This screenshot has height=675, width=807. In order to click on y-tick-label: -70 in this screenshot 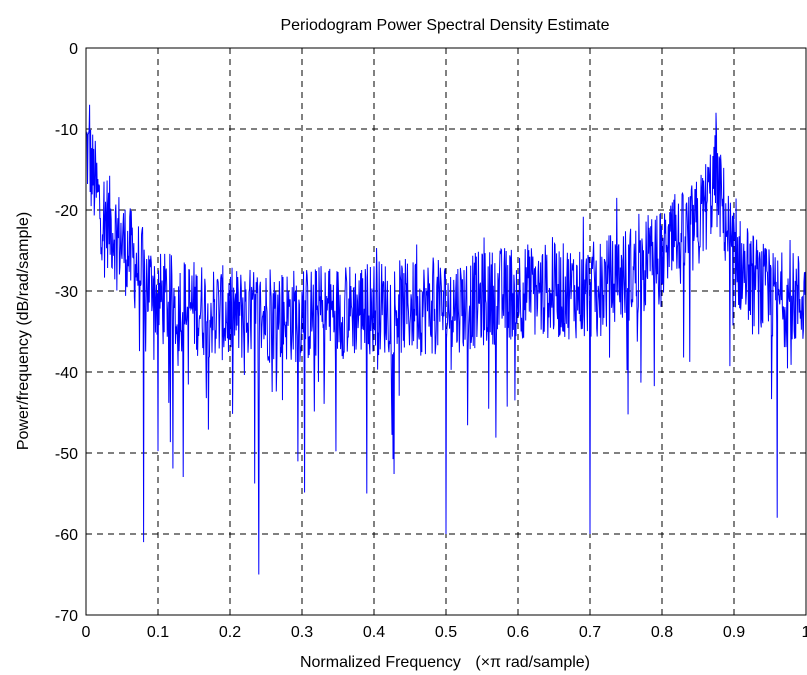, I will do `click(66, 616)`.